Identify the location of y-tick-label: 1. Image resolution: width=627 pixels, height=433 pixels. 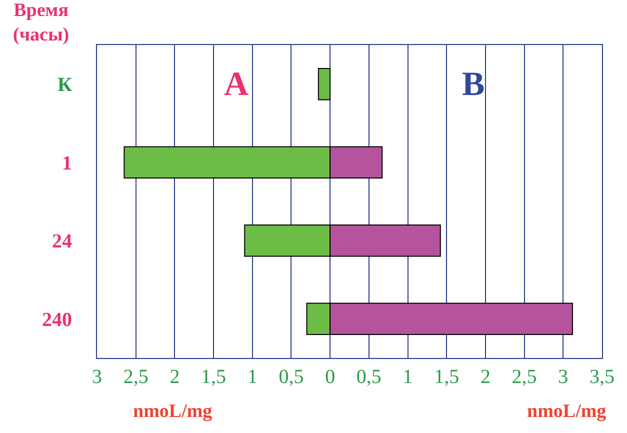
(67, 163).